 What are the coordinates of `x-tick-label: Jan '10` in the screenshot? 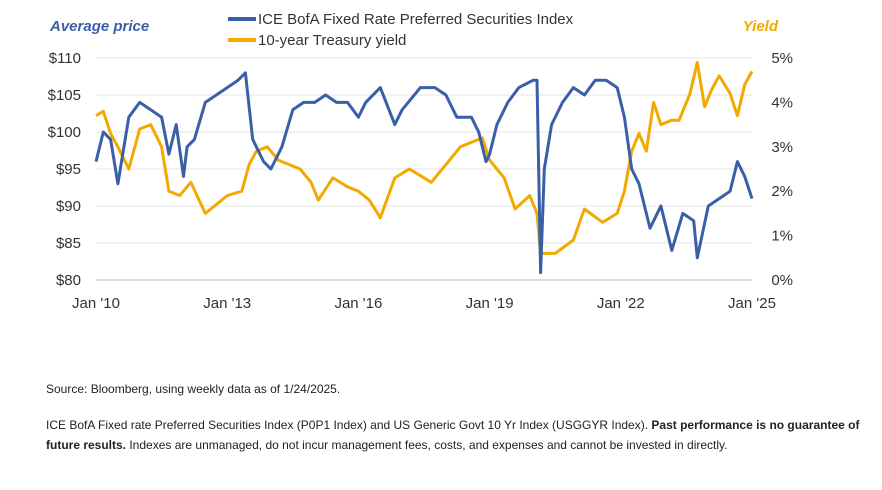 It's located at (96, 303).